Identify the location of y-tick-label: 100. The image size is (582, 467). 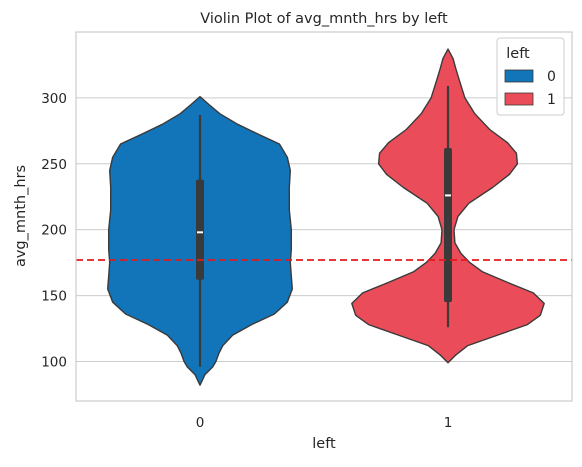
(54, 362).